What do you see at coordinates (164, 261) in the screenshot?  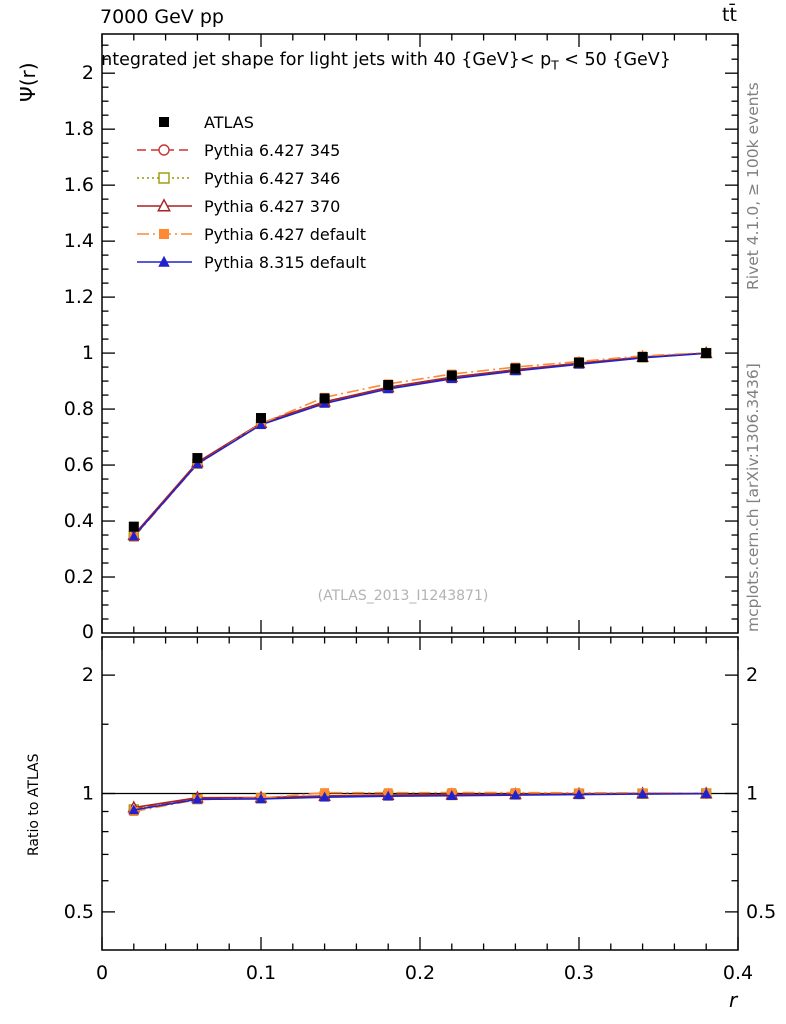 I see `legend-marker-pythia-8-315-default` at bounding box center [164, 261].